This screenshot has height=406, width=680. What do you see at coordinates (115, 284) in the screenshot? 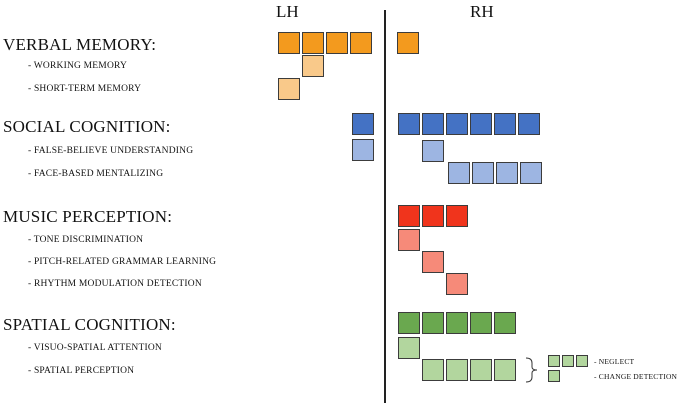
I see `sub-rhythm-modulation: - RHYTHM MODULATION DETECTION` at bounding box center [115, 284].